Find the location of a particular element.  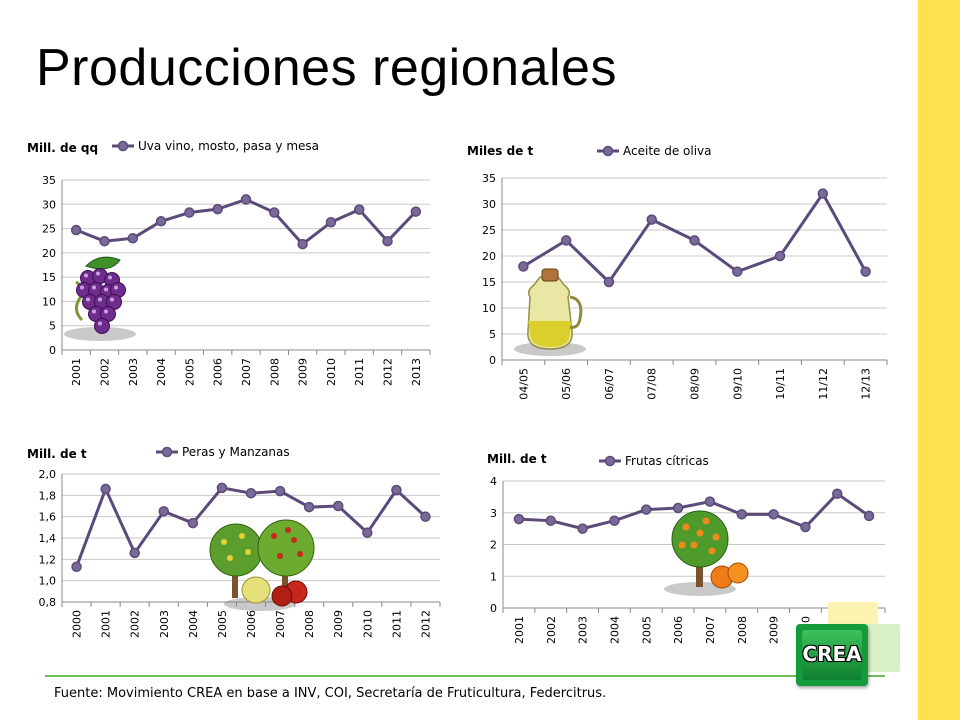

y-tick-label: 3 is located at coordinates (493, 513).